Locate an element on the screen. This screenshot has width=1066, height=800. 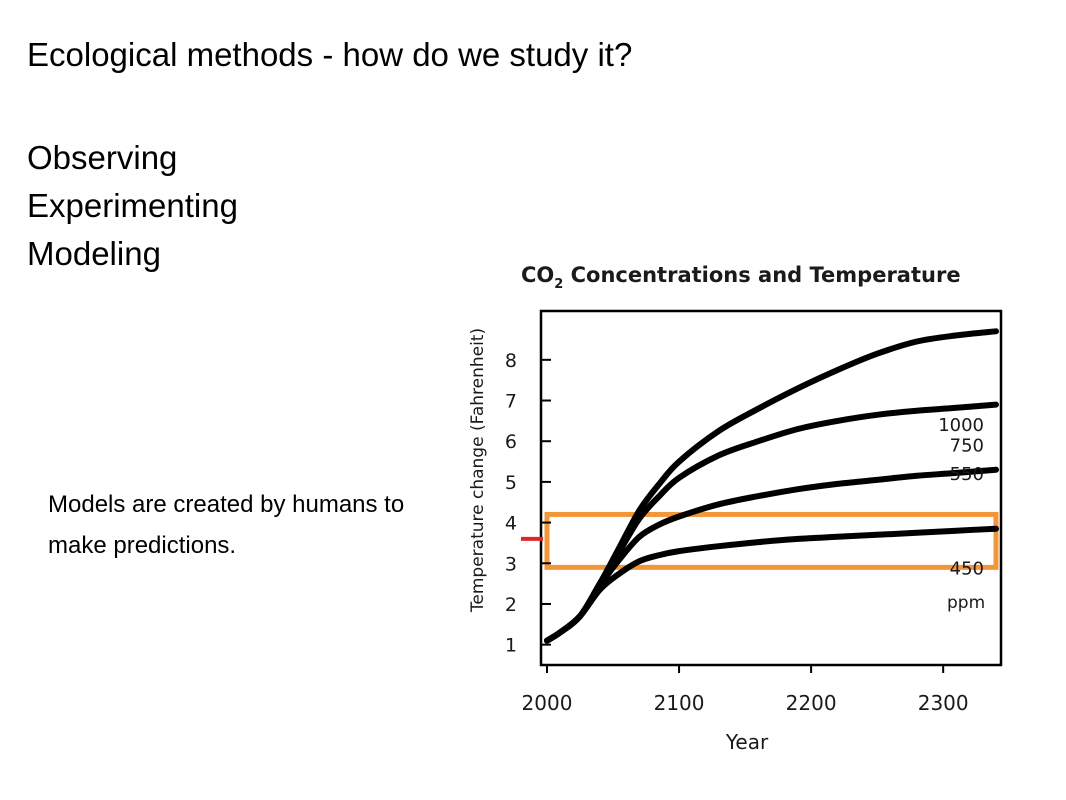
slide-title: Ecological methods - how do we study it? is located at coordinates (330, 54).